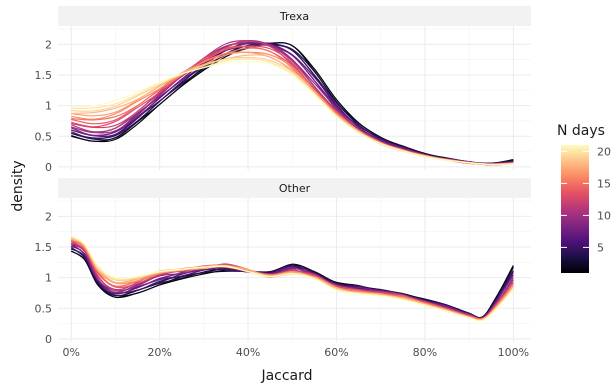 Image resolution: width=613 pixels, height=391 pixels. I want to click on y-axis-title: density, so click(18, 185).